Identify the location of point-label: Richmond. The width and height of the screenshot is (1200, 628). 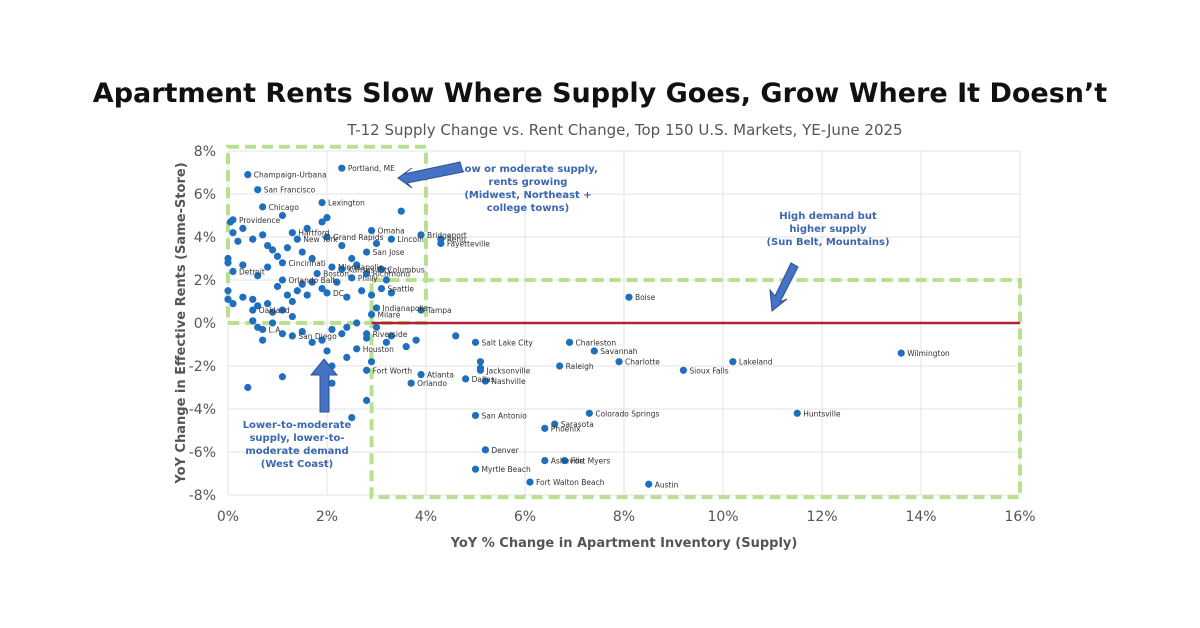
(392, 274).